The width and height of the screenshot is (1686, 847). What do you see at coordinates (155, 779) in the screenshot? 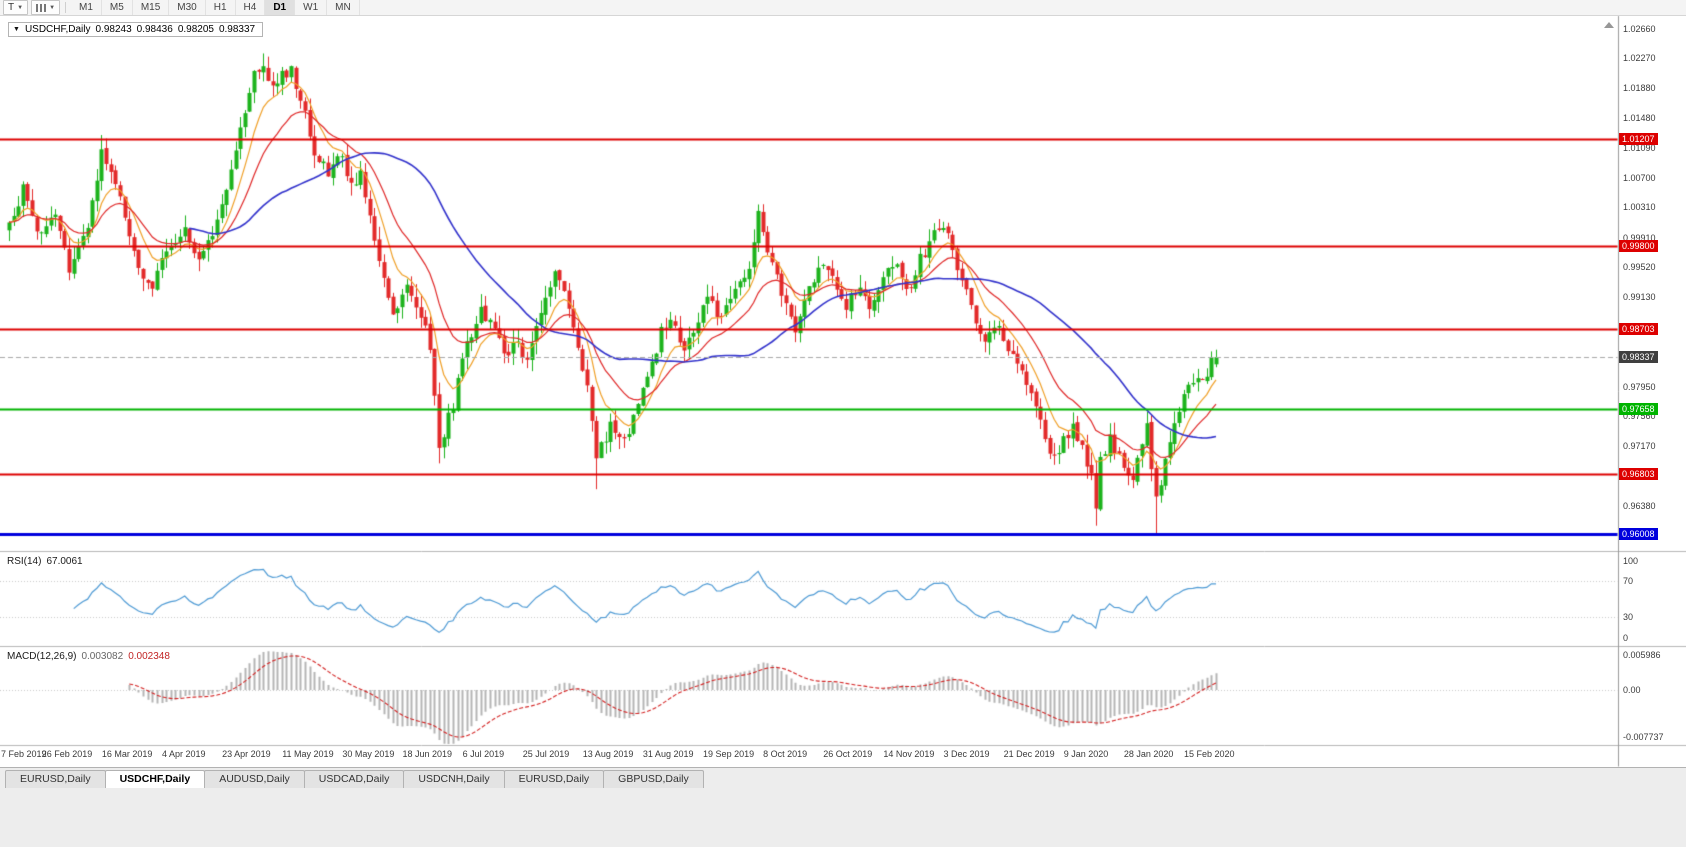
I see `tab-usdchf-daily: USDCHF,Daily` at bounding box center [155, 779].